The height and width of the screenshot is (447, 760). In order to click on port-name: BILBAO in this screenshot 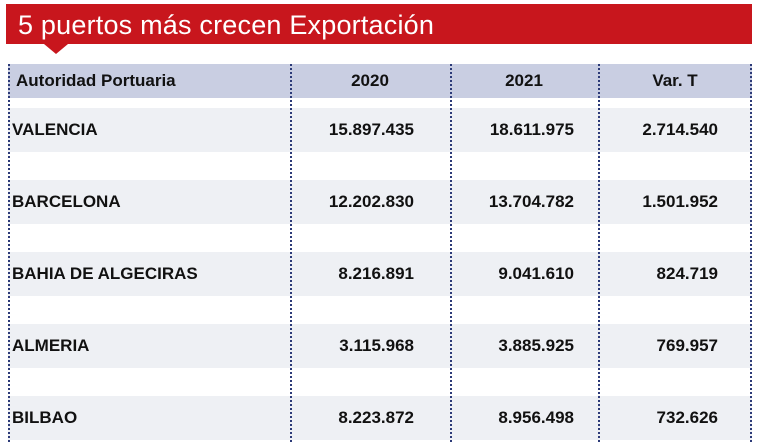, I will do `click(45, 417)`.